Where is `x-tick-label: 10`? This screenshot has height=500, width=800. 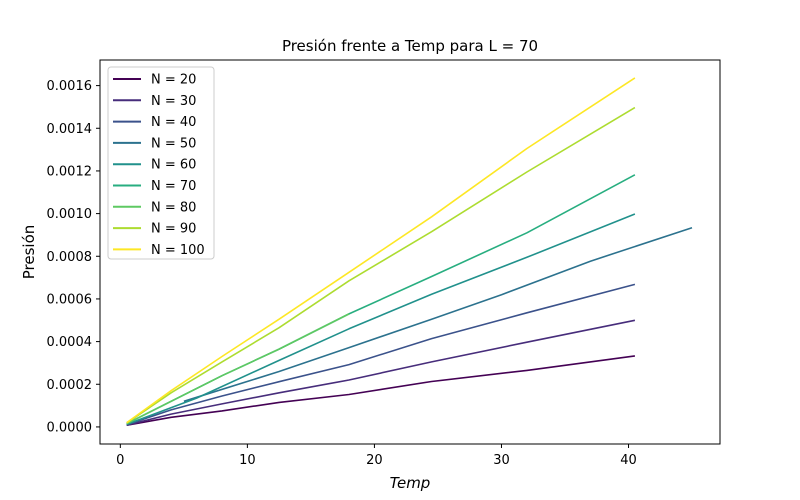 x-tick-label: 10 is located at coordinates (247, 460).